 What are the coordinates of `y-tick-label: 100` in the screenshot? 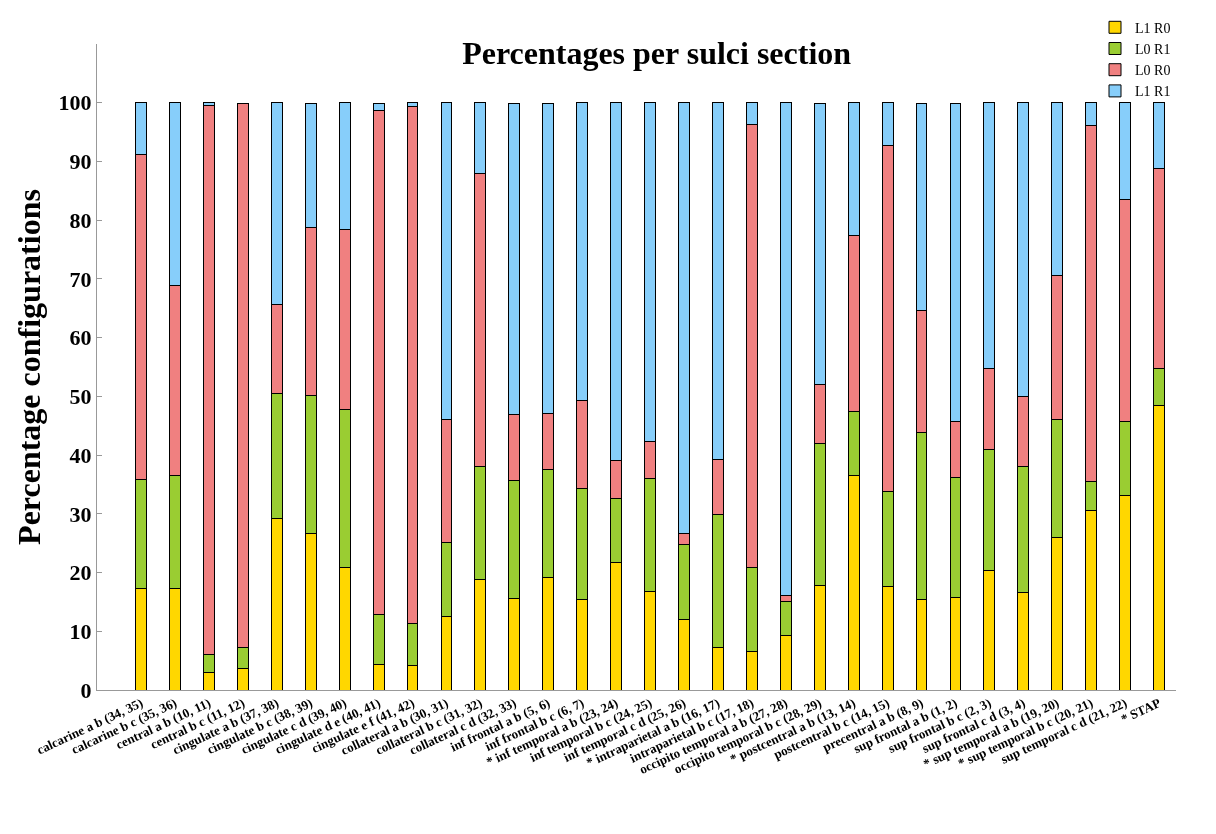 It's located at (75, 103).